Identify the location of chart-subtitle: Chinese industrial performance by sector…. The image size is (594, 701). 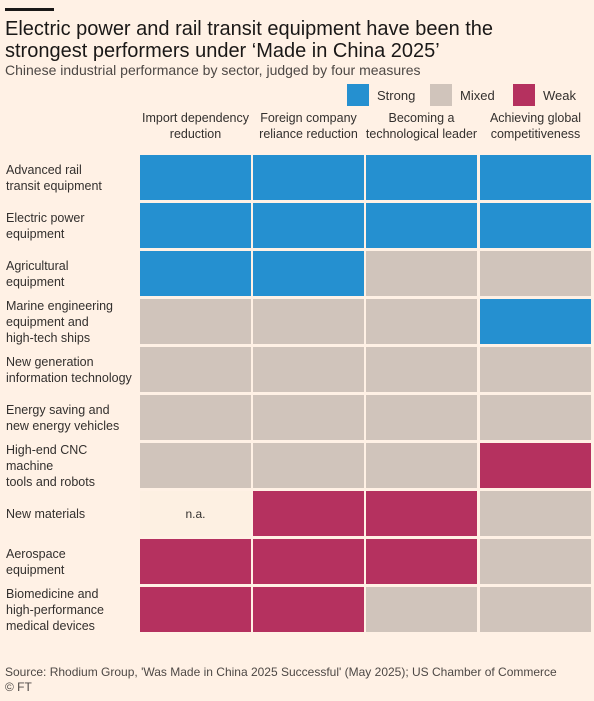
(213, 70).